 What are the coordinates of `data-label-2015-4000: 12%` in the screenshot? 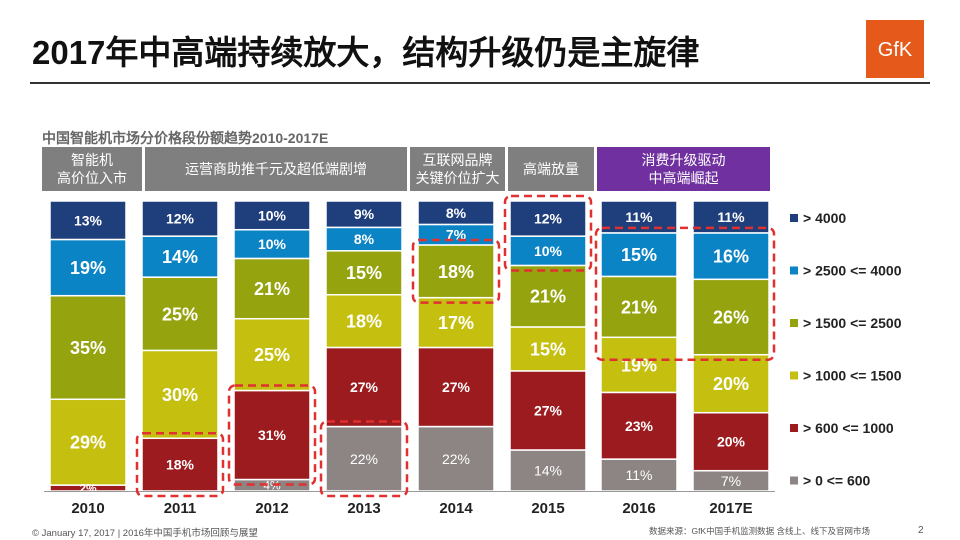 It's located at (548, 219).